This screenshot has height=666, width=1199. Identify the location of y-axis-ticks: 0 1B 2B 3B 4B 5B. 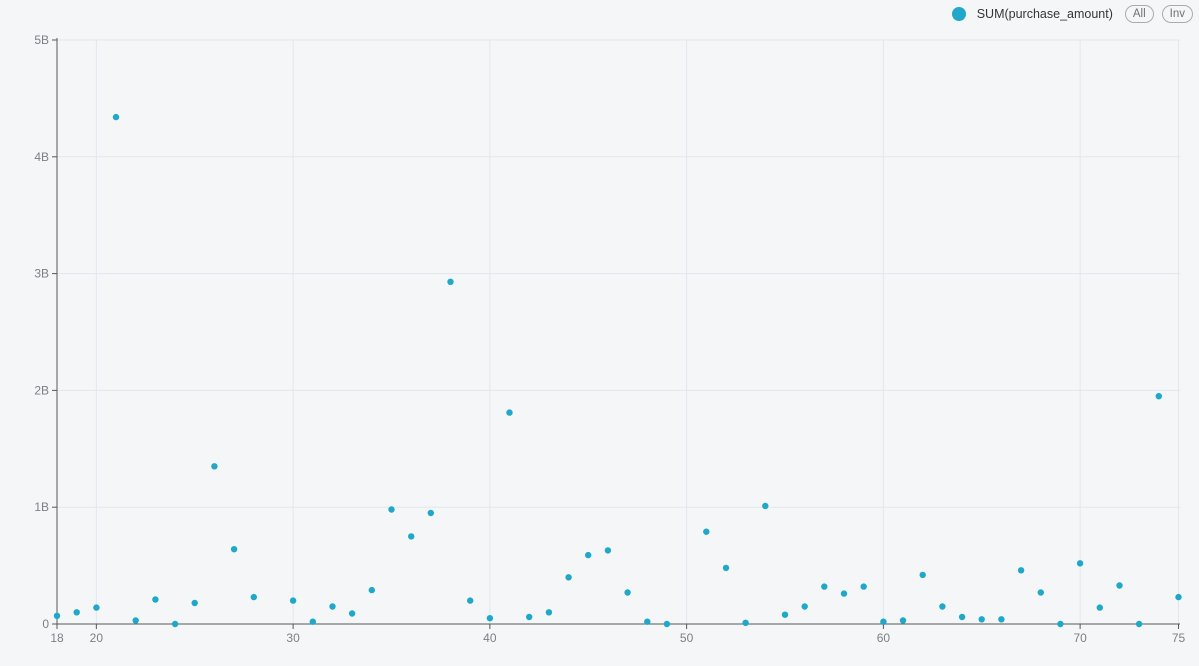
(45, 332).